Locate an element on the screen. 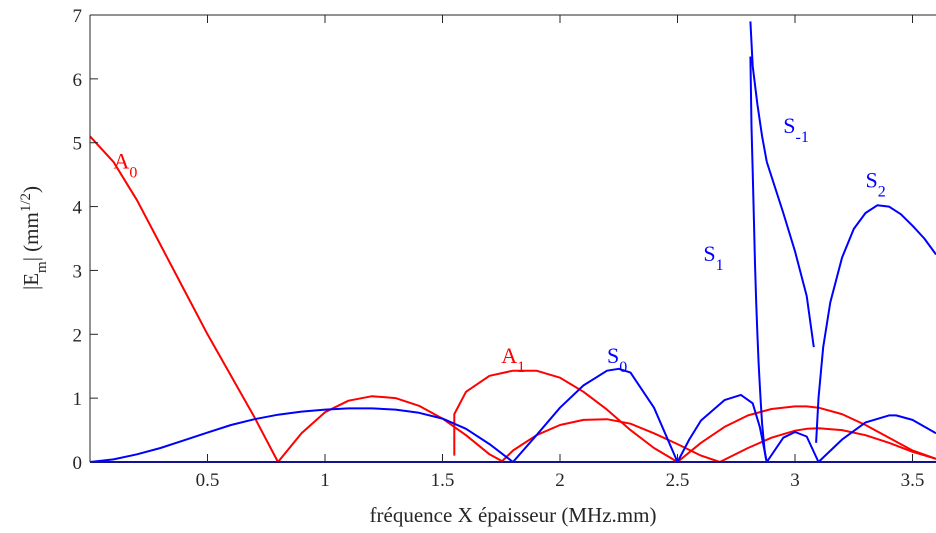 This screenshot has width=936, height=533. curve-label-0: A0 is located at coordinates (126, 164).